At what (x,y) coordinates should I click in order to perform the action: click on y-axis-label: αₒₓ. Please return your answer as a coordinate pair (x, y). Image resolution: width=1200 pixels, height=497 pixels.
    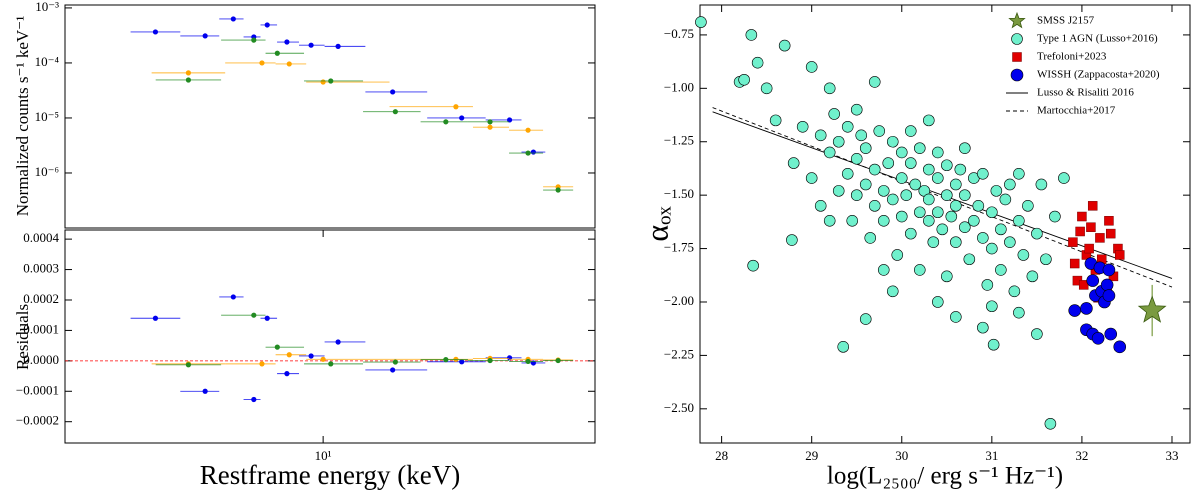
    Looking at the image, I should click on (656, 224).